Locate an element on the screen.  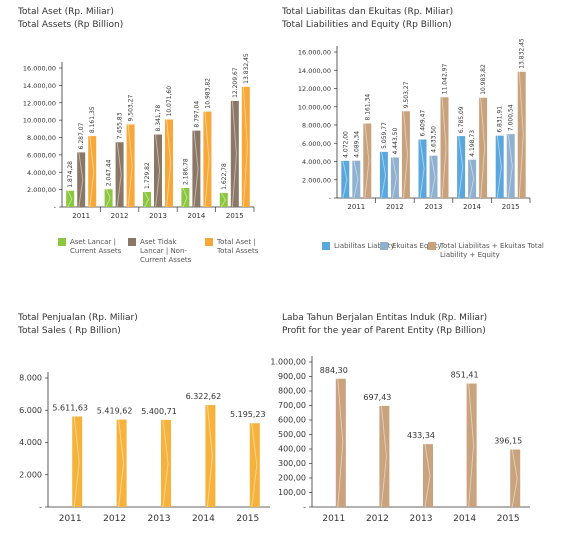
value-label: 2.186,78 is located at coordinates (185, 171).